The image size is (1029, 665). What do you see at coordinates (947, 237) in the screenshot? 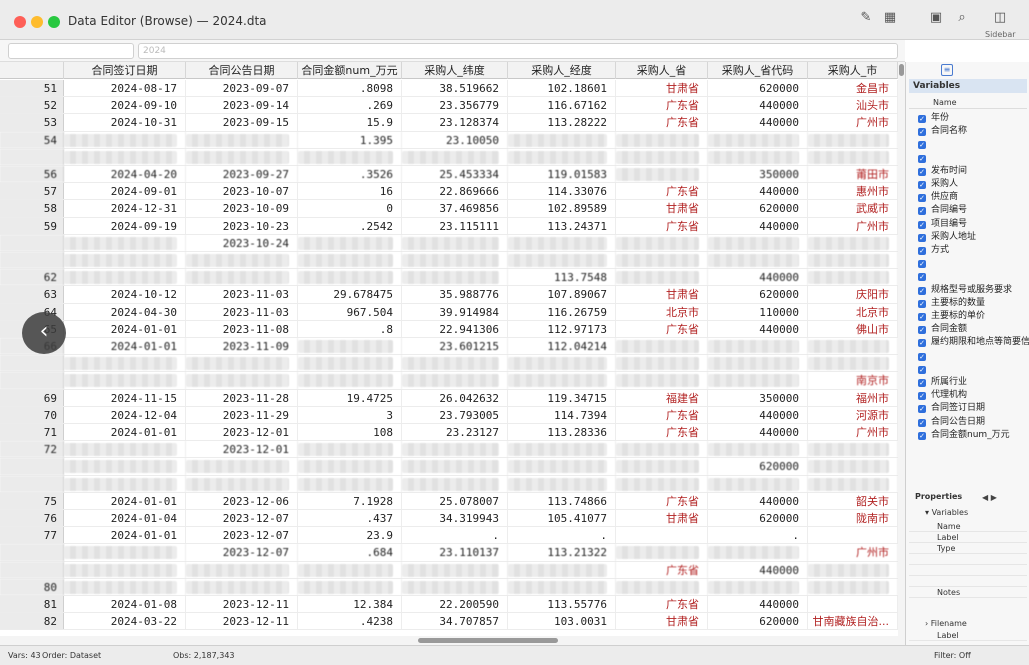
I see `variable-list-item: ✓ 采购人地址` at bounding box center [947, 237].